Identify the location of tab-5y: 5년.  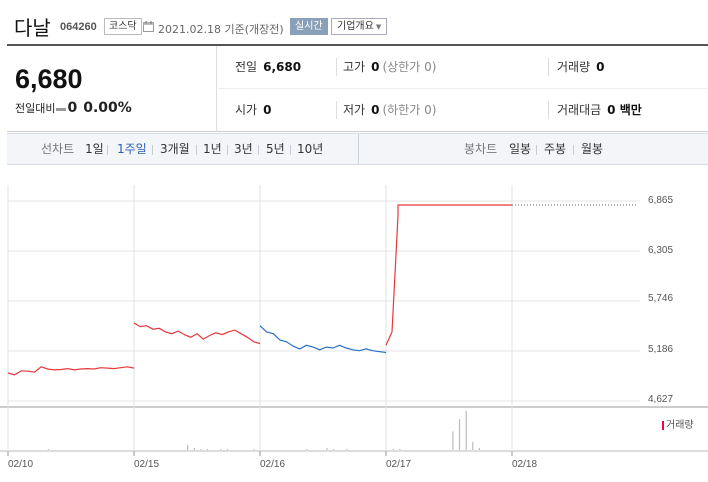
(275, 149).